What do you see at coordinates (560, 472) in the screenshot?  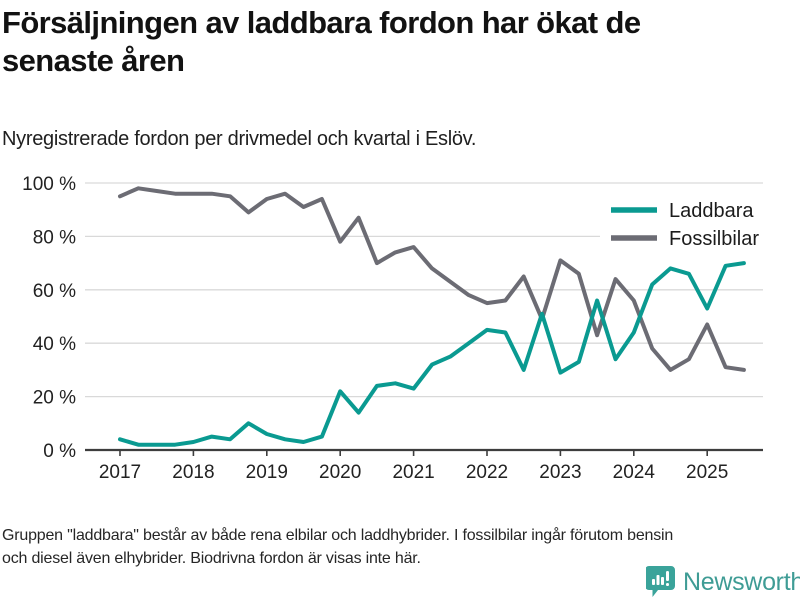 I see `x-axis-tick-label: 2023` at bounding box center [560, 472].